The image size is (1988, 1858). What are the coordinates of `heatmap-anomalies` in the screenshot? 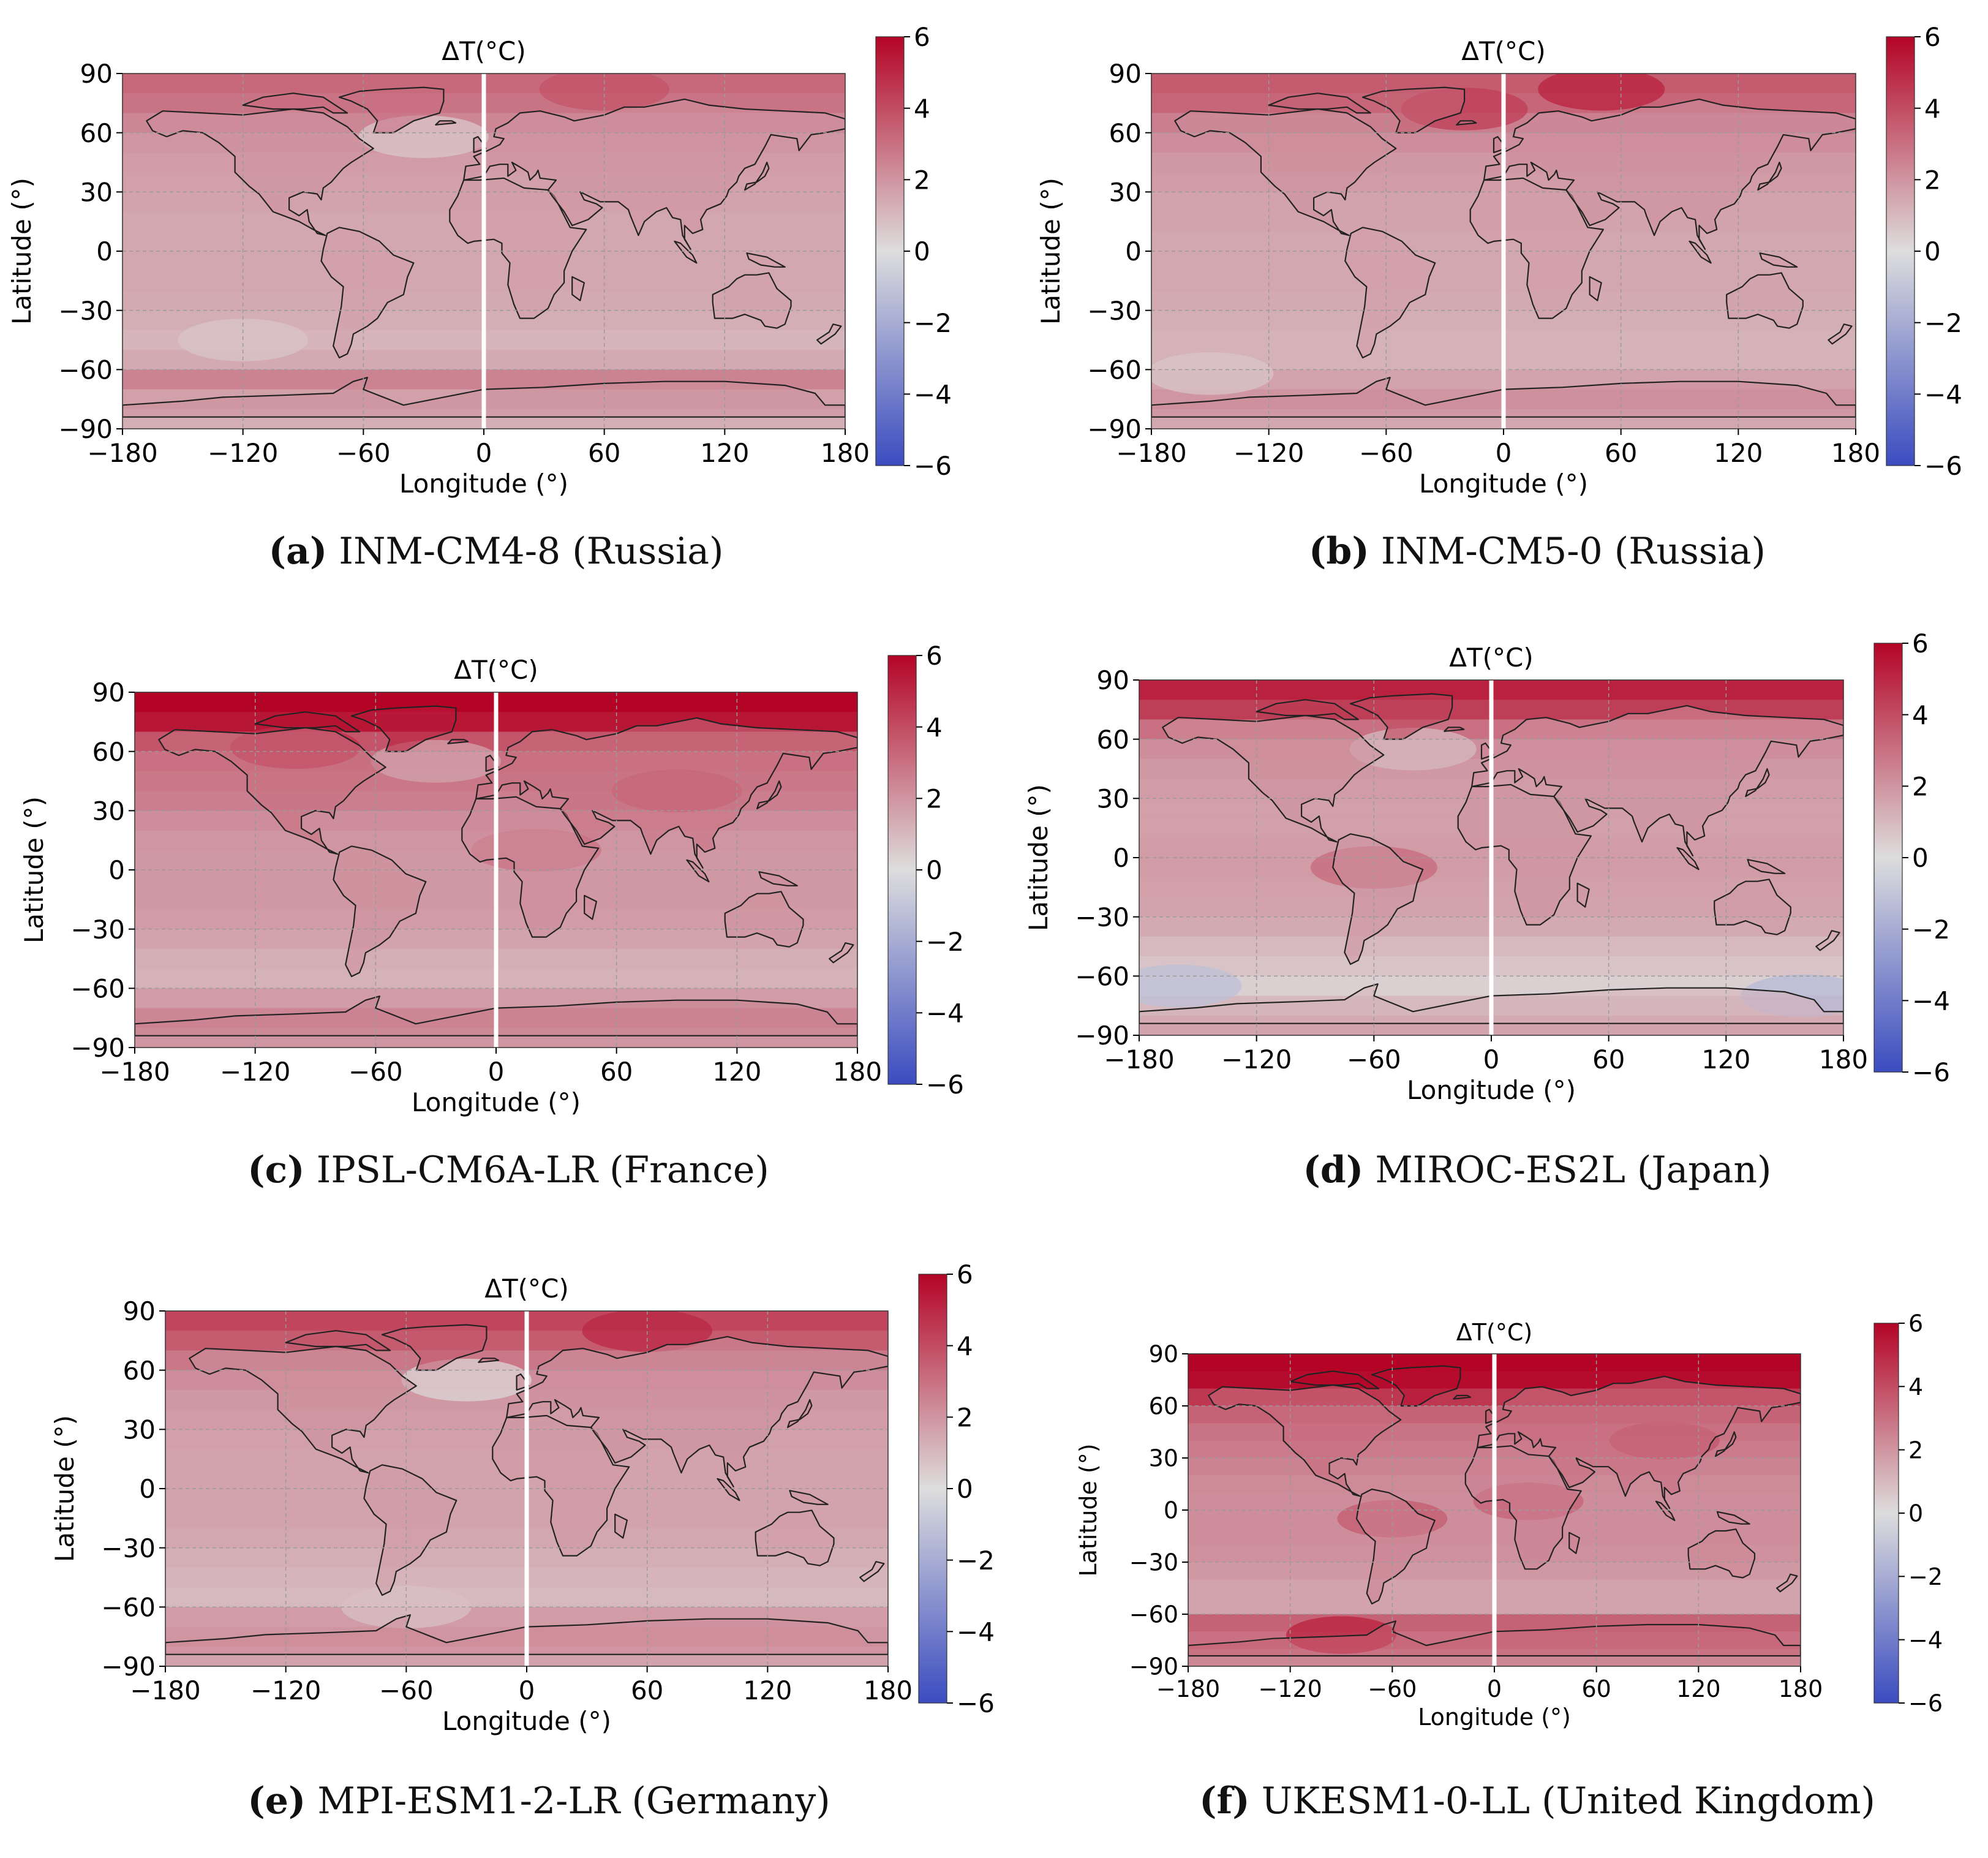 It's located at (526, 1470).